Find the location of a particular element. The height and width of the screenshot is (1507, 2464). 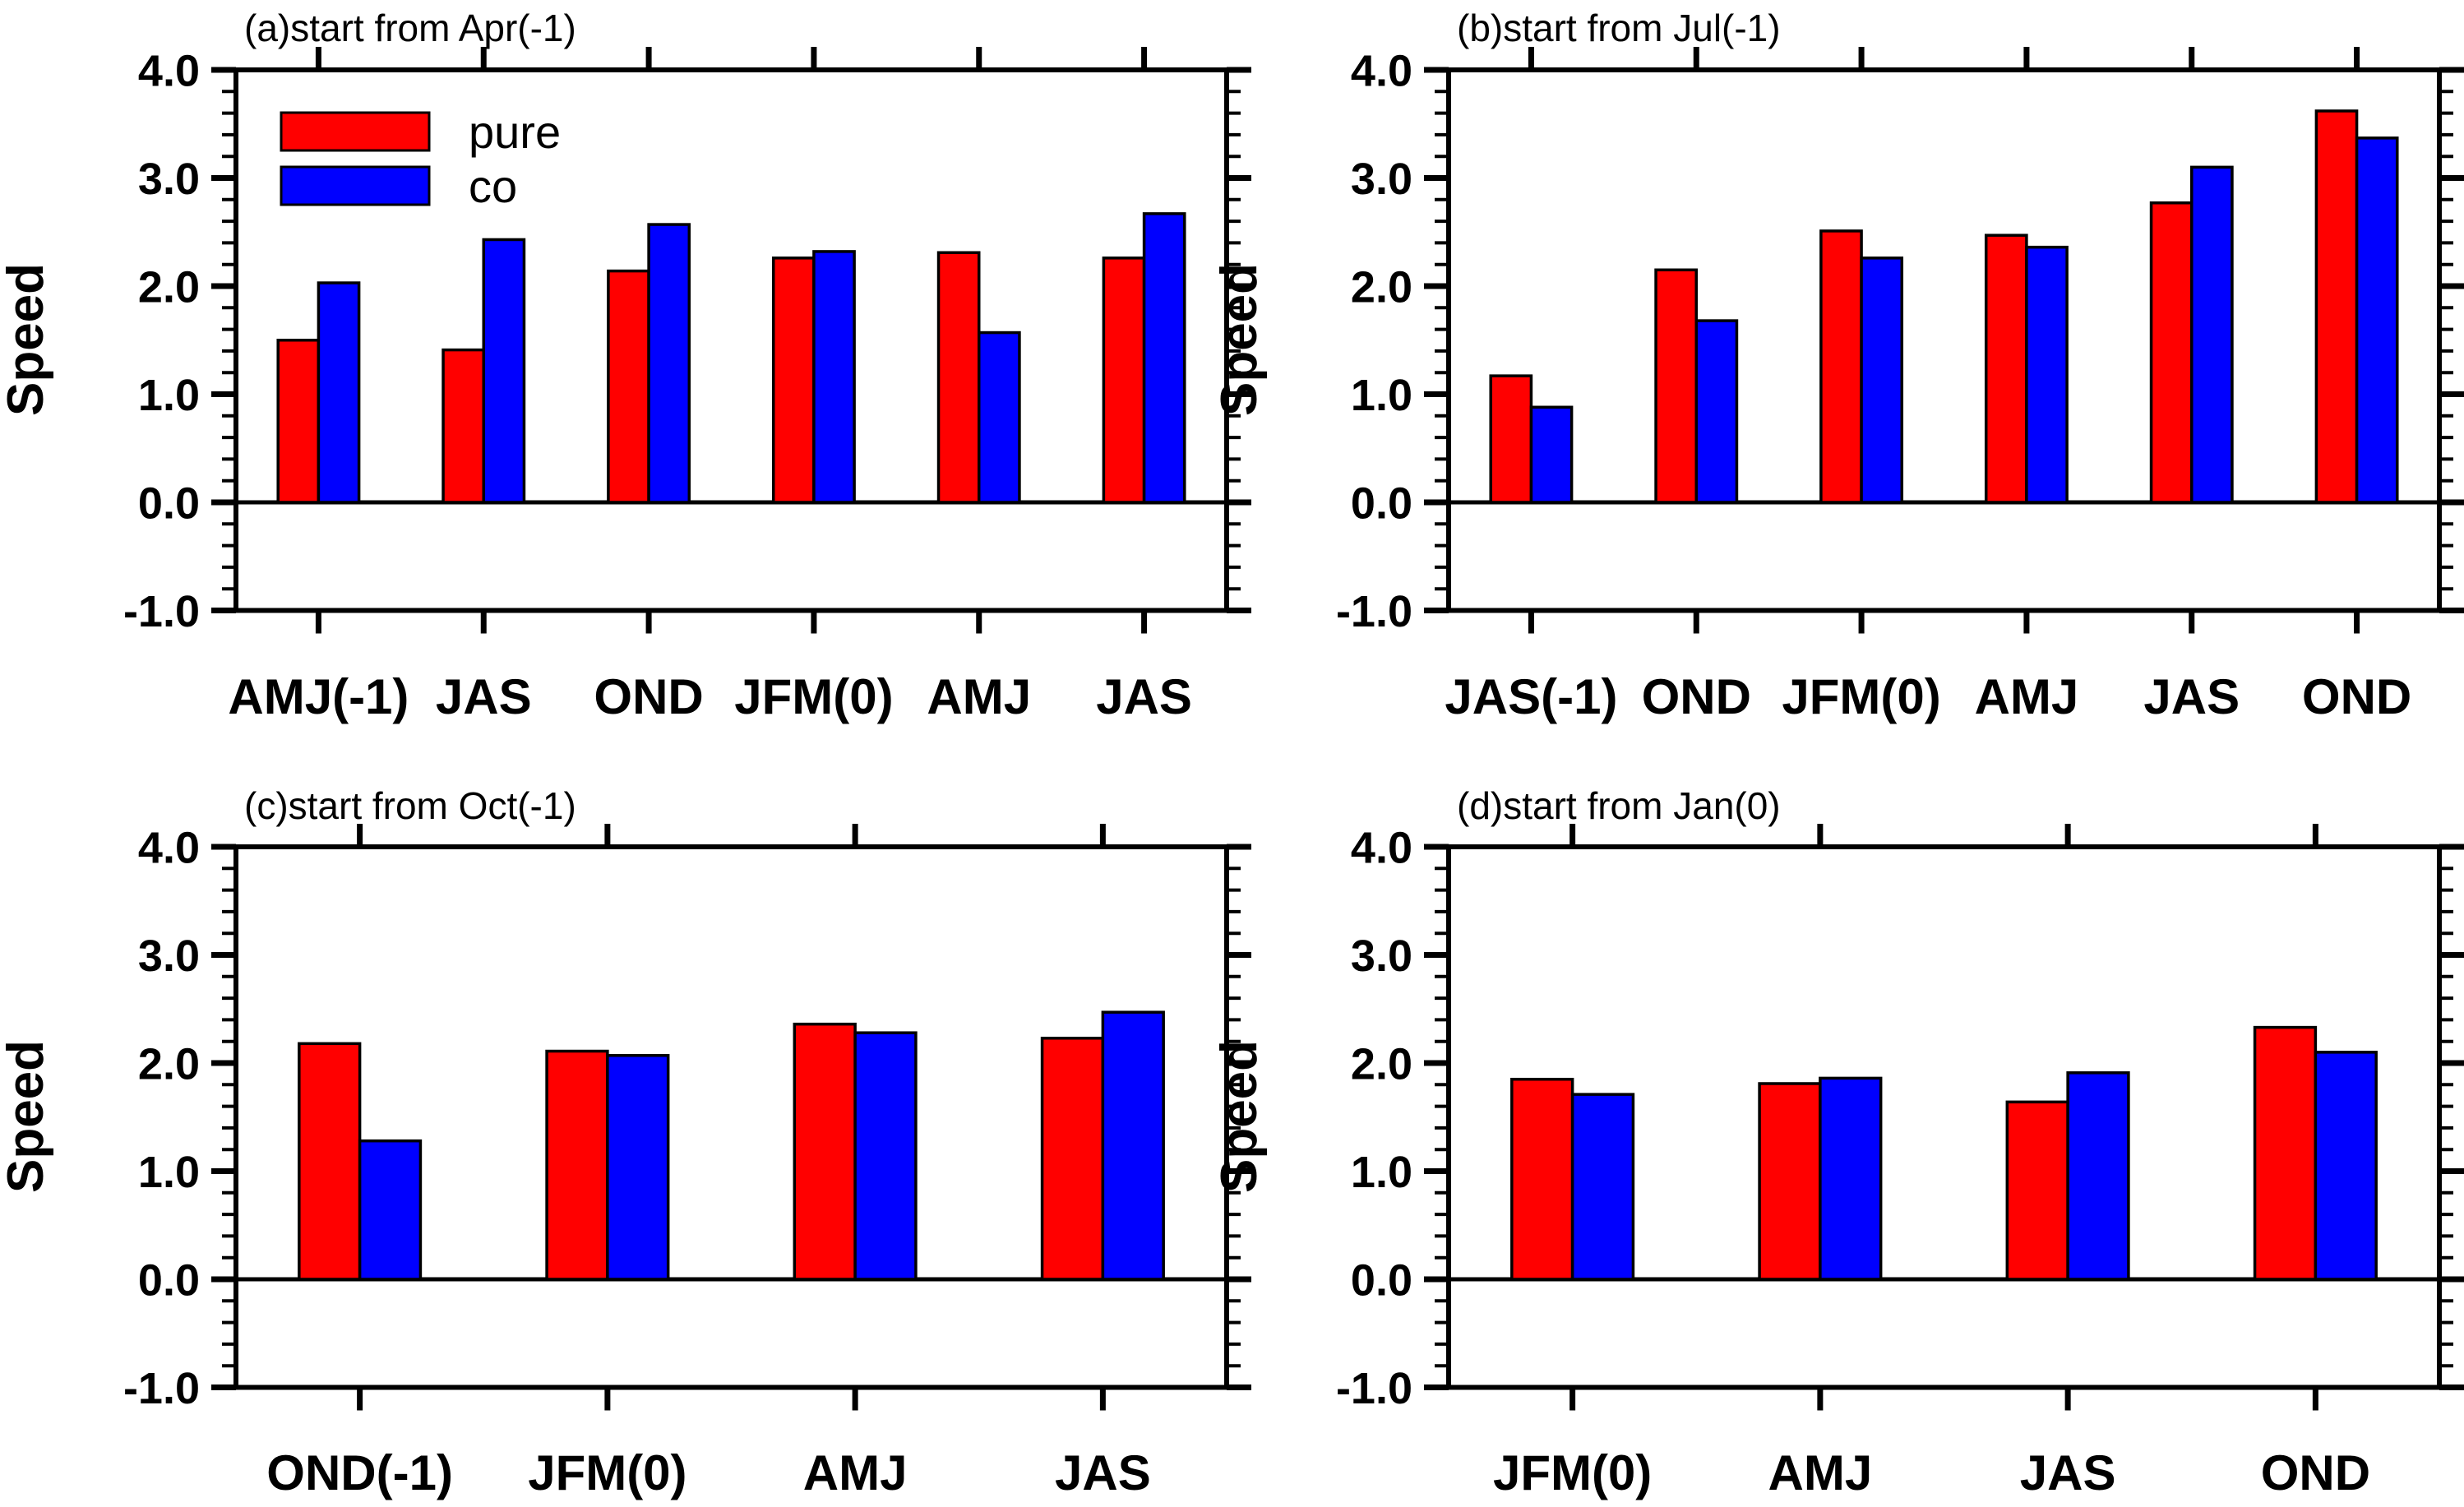

x-category-label: OND(-1) is located at coordinates (360, 1472).